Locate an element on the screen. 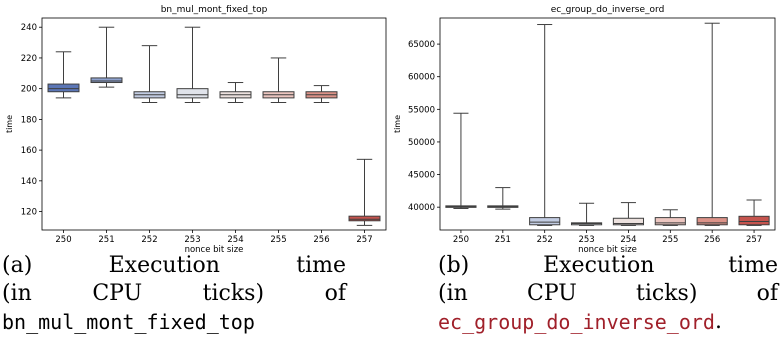  caption-b-word-6: of is located at coordinates (767, 293).